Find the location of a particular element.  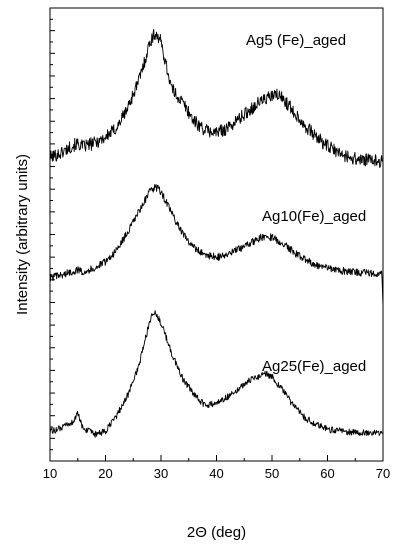

x-tick-label: 10 is located at coordinates (50, 473).